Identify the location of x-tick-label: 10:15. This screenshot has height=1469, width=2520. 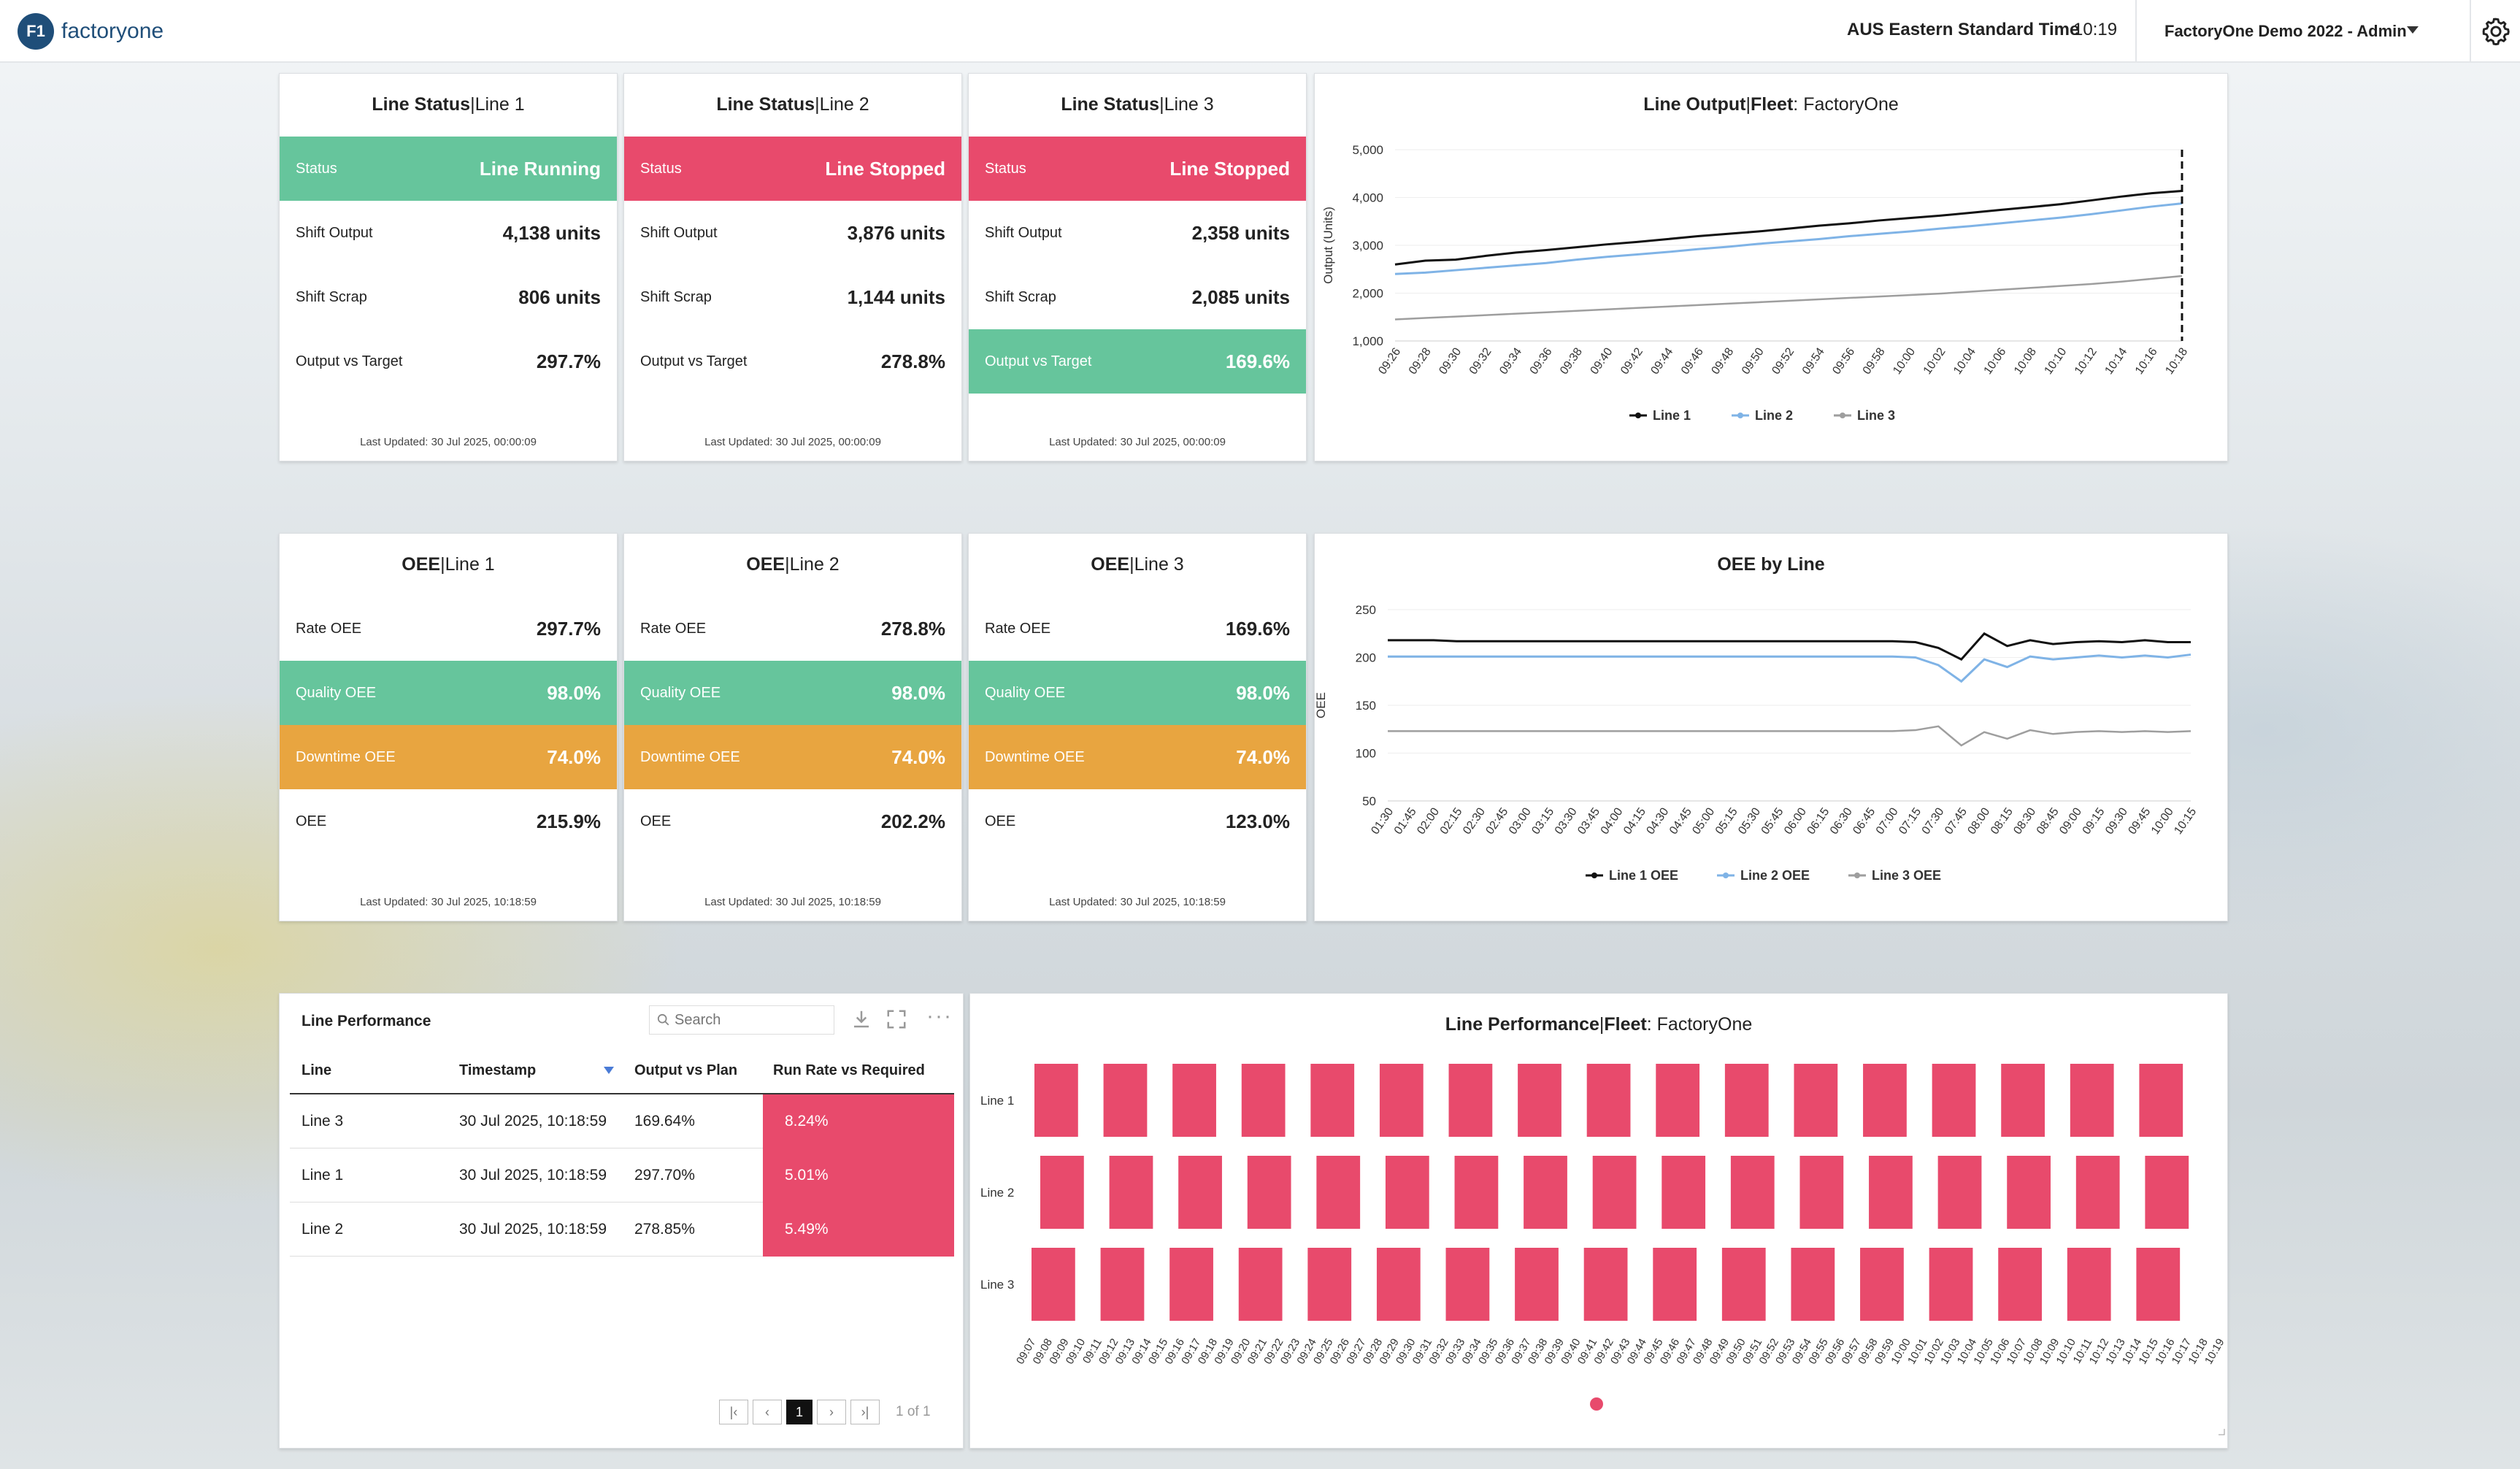
(2185, 821).